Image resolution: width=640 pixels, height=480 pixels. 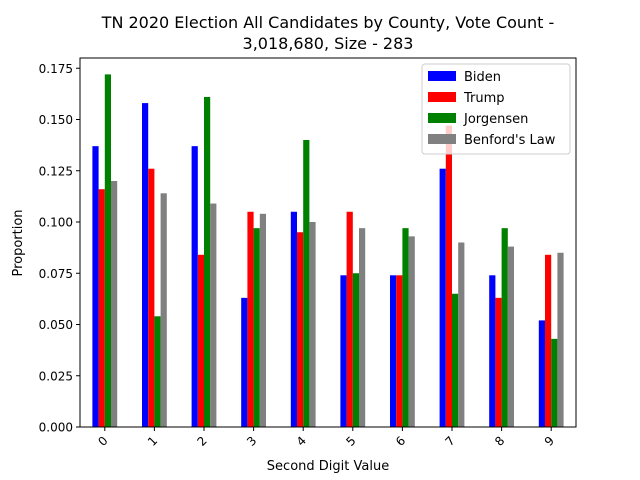 I want to click on chart-title-line-2: 3,018,680, Size - 283, so click(x=328, y=43).